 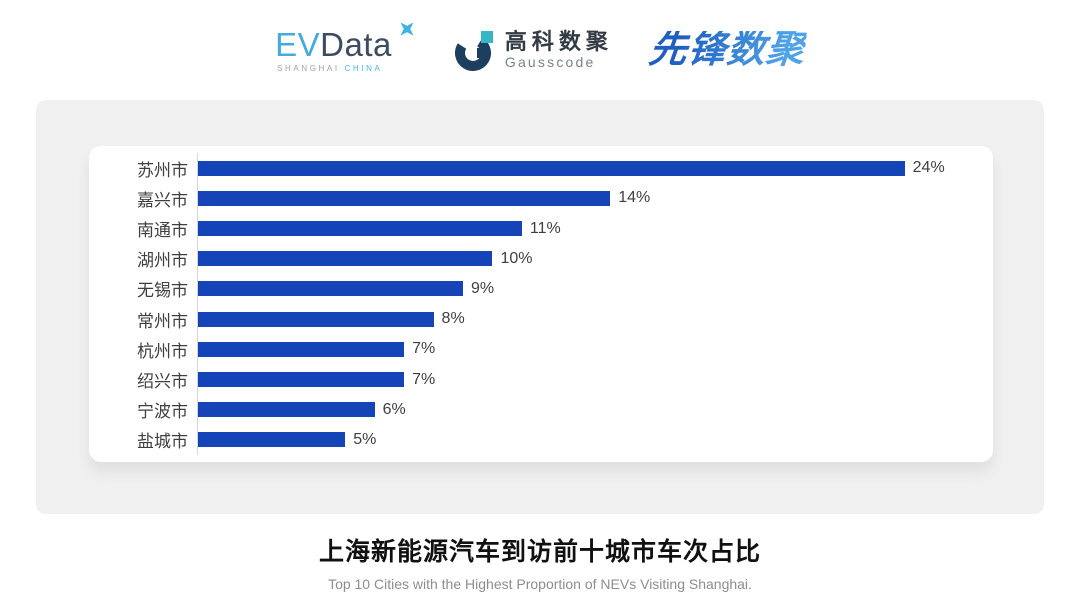 I want to click on chart-row: 绍兴市 7%, so click(x=541, y=379).